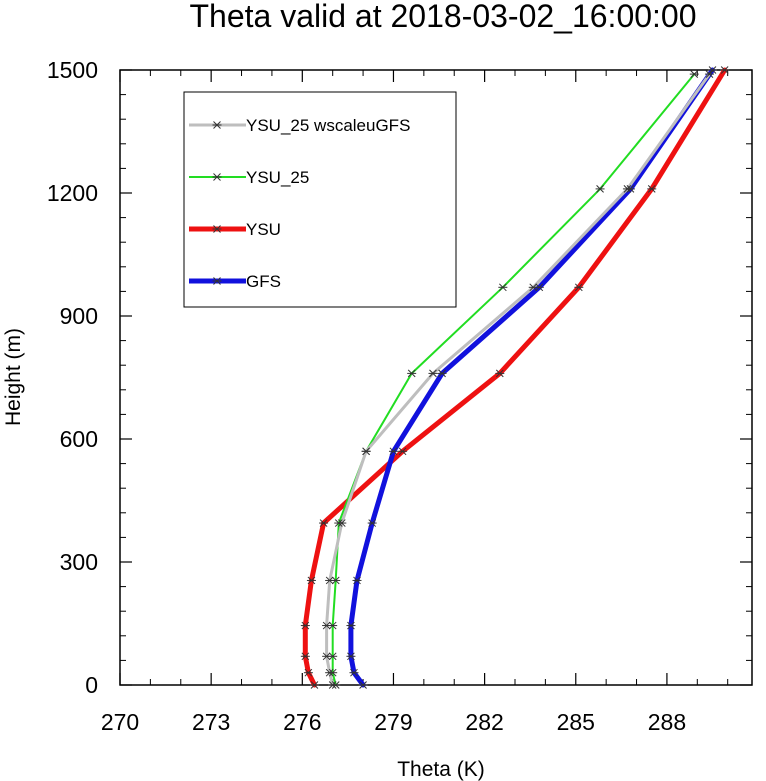 This screenshot has height=781, width=766. I want to click on legend-label: YSU, so click(263, 229).